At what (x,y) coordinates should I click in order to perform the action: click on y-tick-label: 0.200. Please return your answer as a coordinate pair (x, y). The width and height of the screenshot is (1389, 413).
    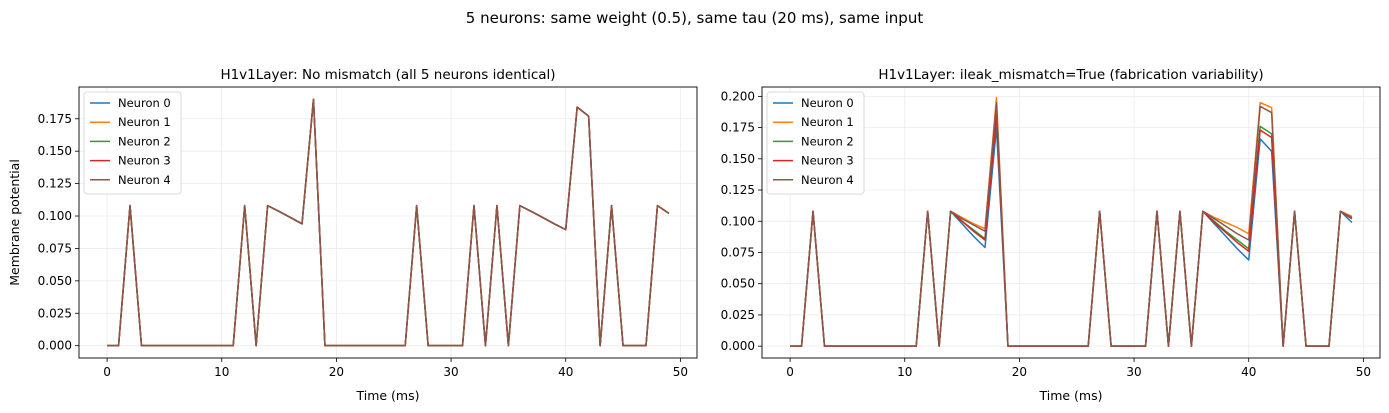
    Looking at the image, I should click on (738, 96).